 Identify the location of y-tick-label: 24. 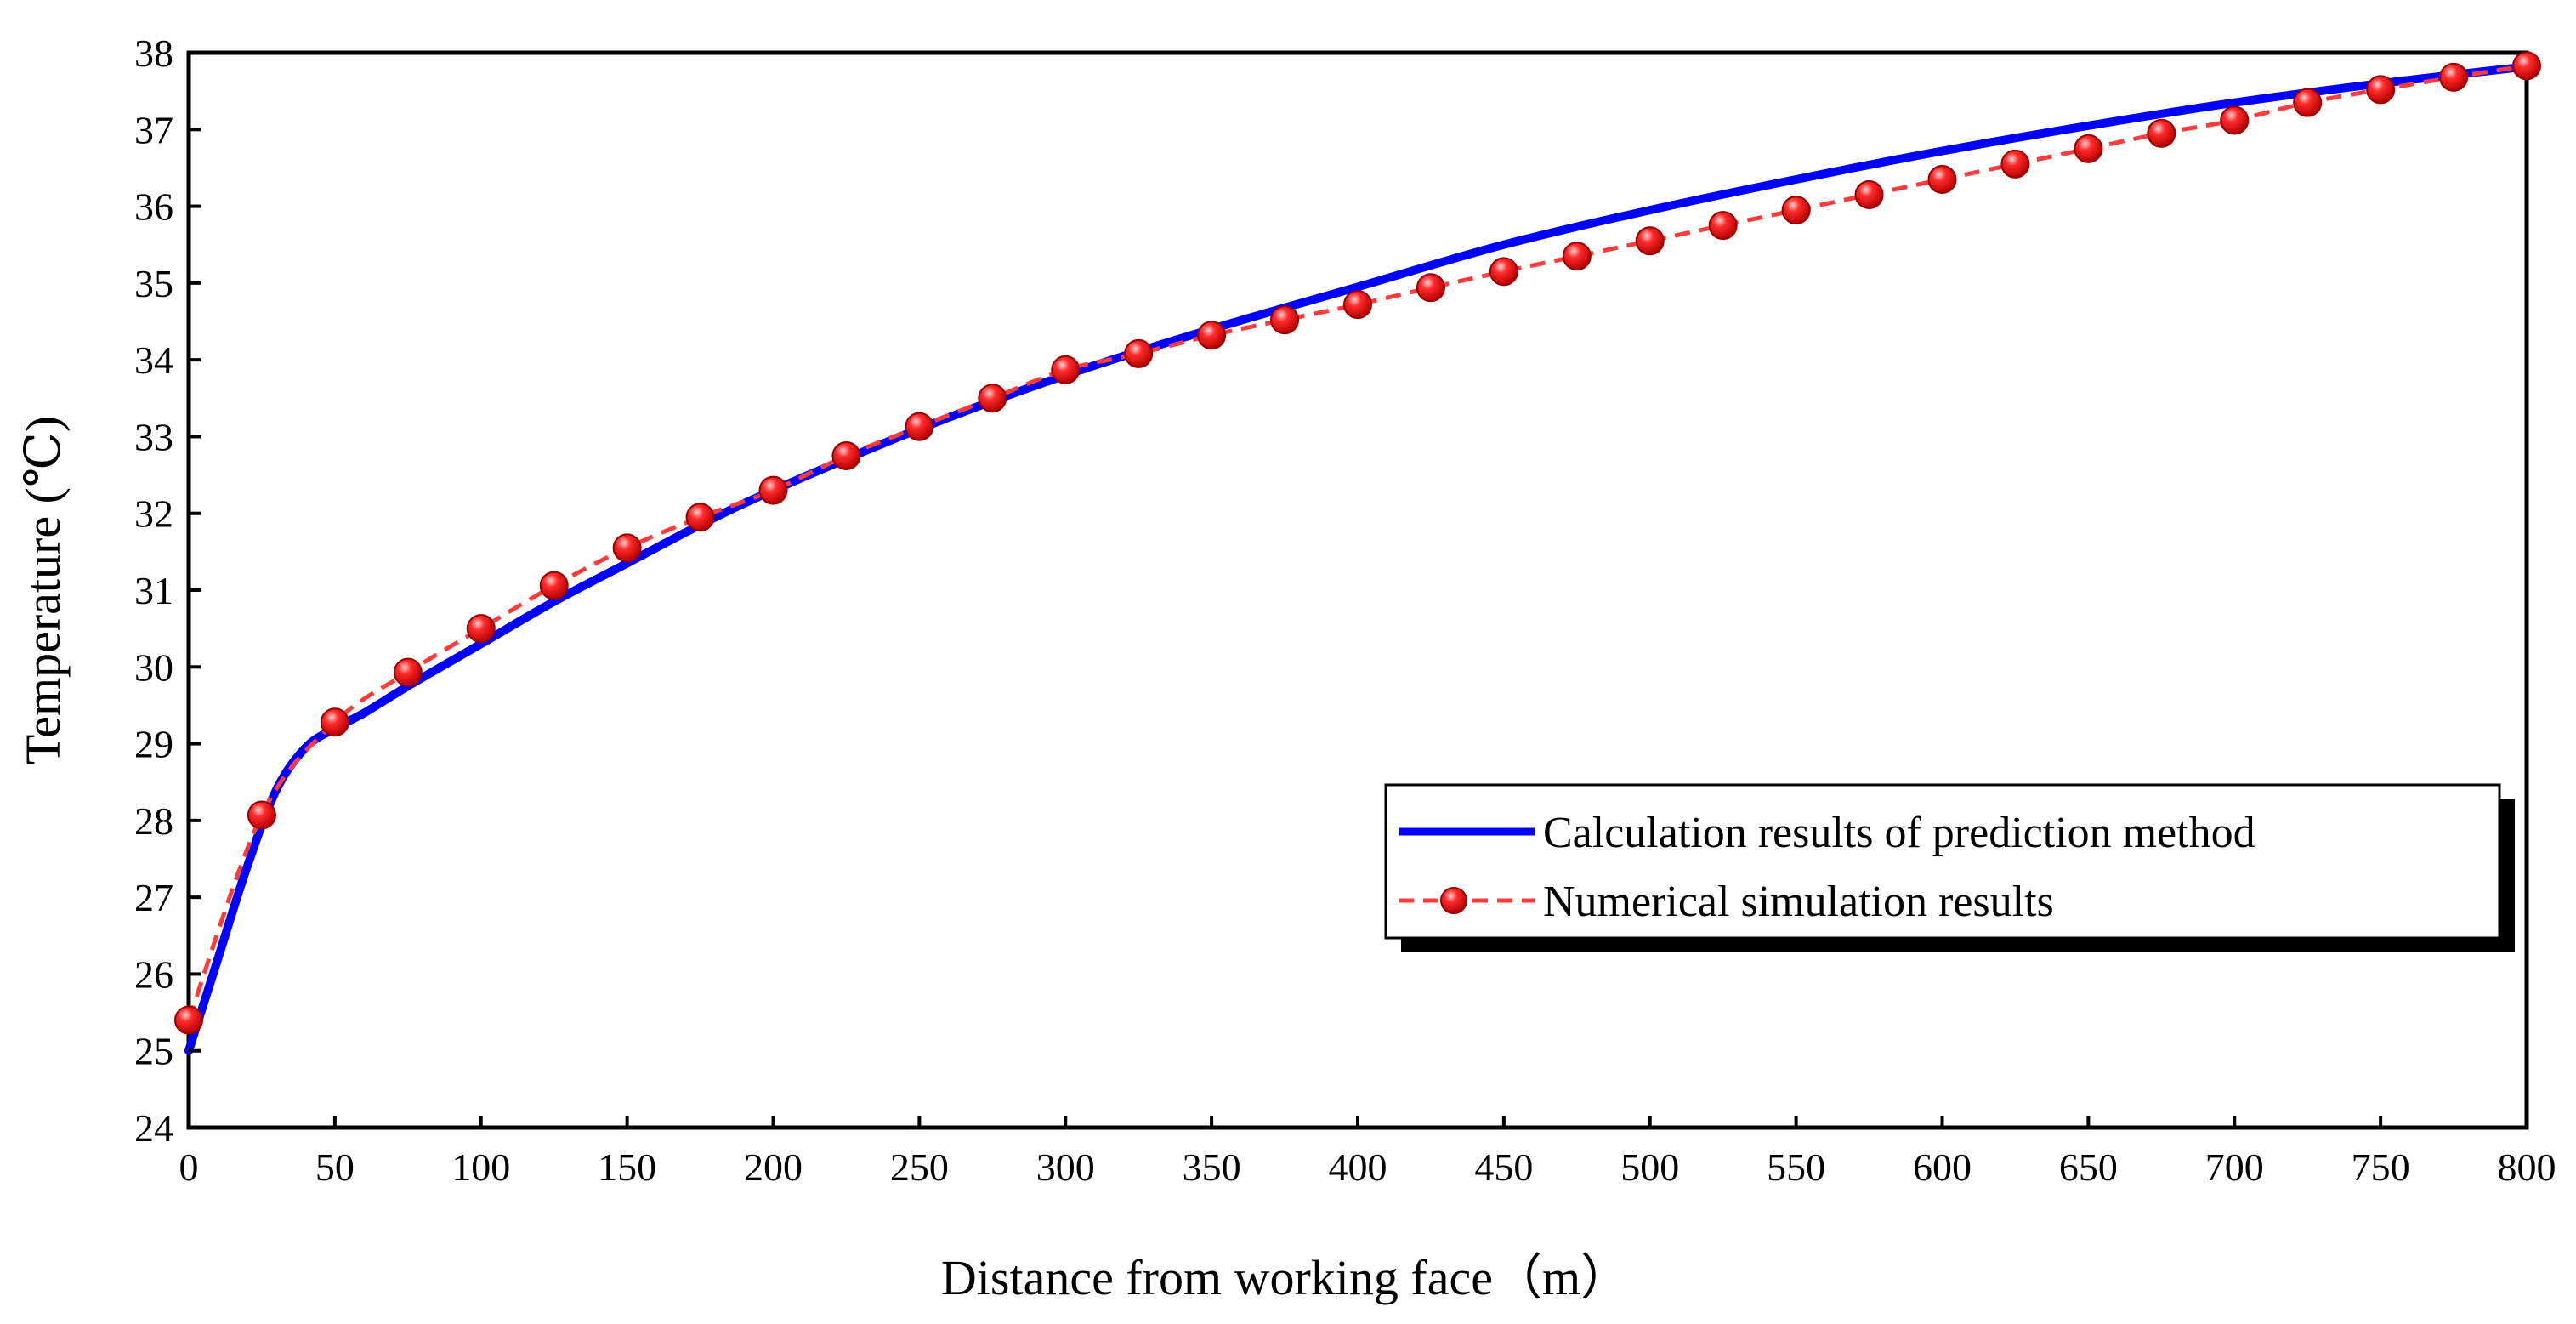
(153, 1128).